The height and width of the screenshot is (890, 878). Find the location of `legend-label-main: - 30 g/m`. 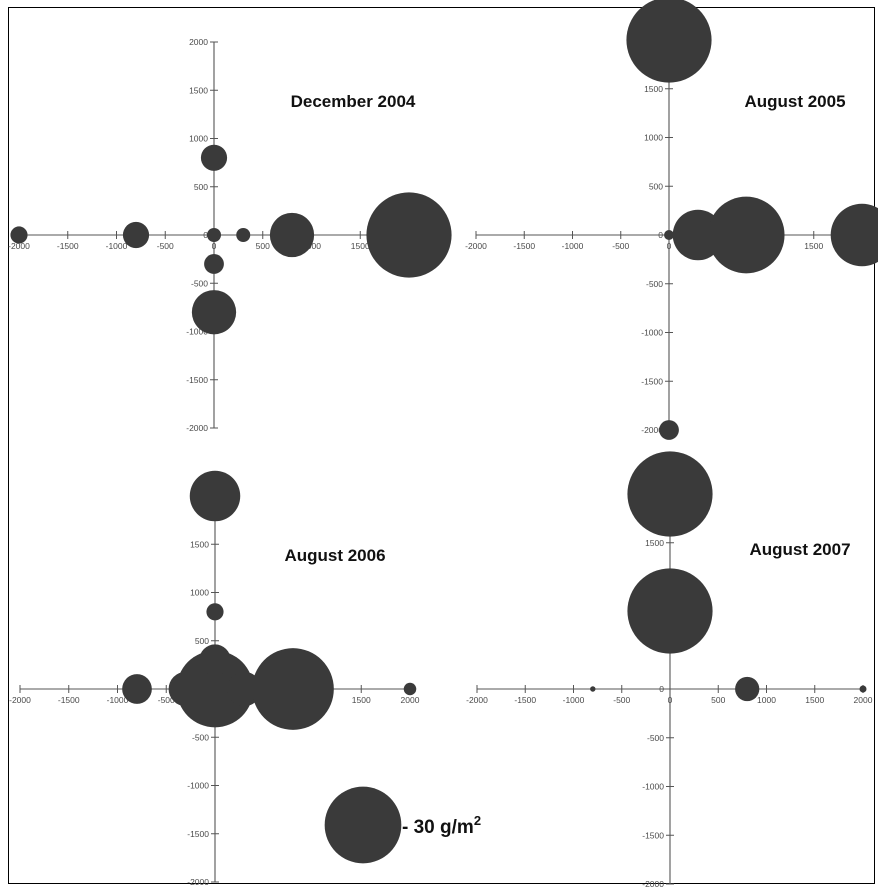

legend-label-main: - 30 g/m is located at coordinates (438, 827).